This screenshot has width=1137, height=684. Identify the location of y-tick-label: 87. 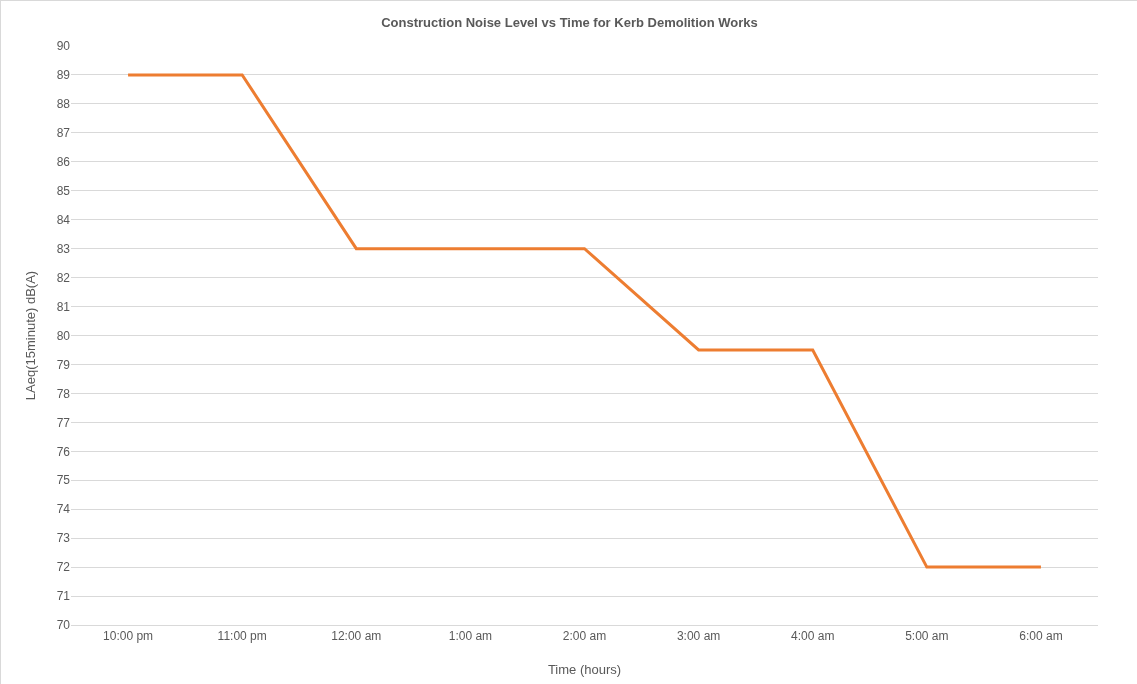
(63, 133).